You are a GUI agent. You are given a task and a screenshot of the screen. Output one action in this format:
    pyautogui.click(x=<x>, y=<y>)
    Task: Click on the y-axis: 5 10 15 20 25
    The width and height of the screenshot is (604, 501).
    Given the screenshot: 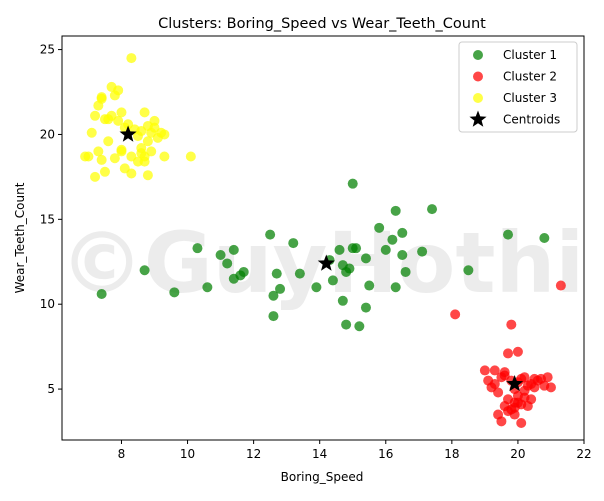 What is the action you would take?
    pyautogui.click(x=51, y=219)
    